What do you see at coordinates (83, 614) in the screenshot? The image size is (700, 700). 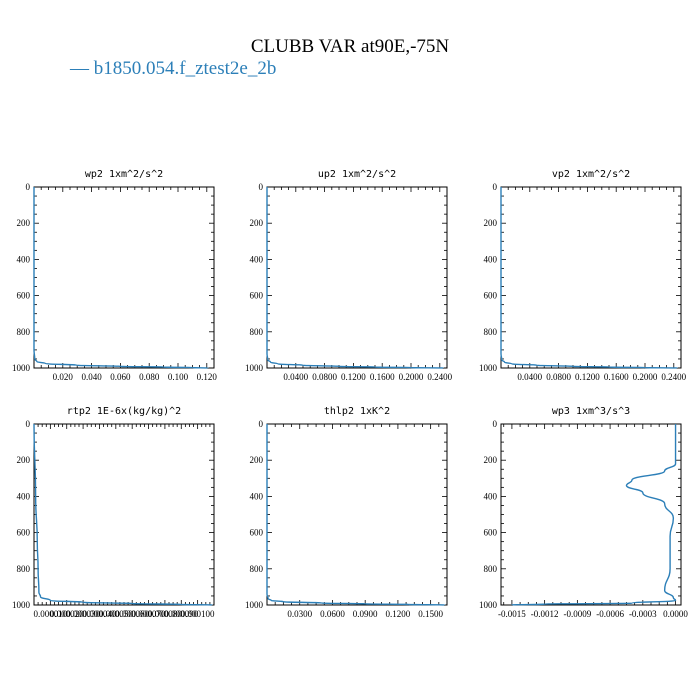 I see `x-tick-label: 0.000030` at bounding box center [83, 614].